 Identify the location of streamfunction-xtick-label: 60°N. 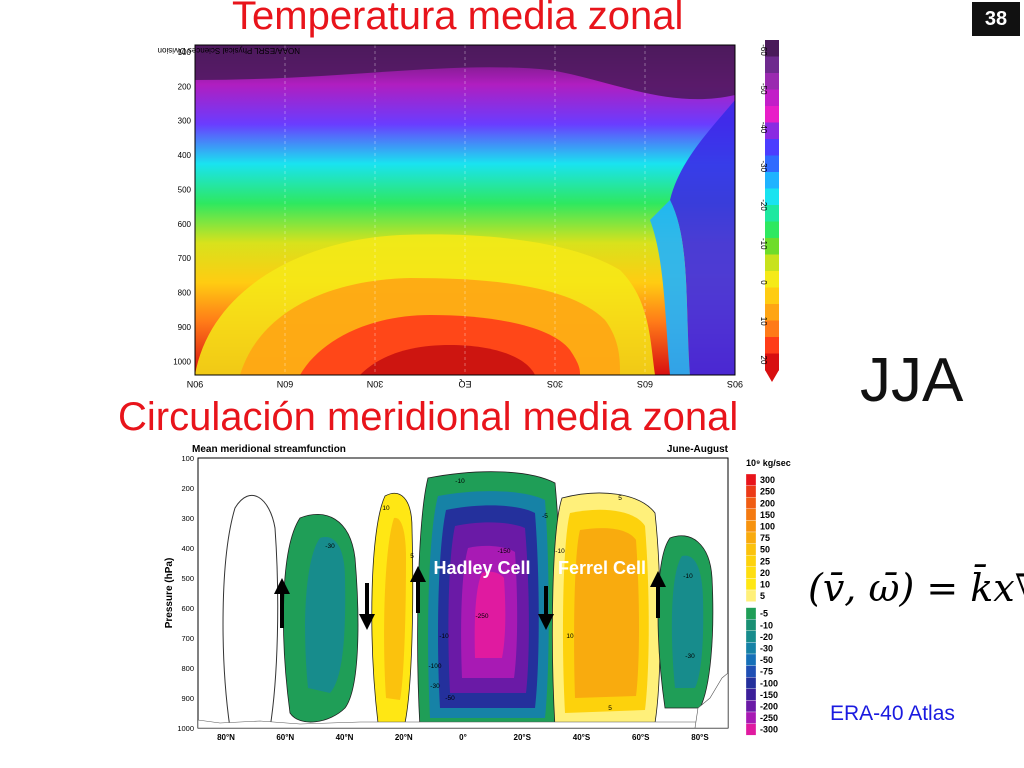
(285, 737).